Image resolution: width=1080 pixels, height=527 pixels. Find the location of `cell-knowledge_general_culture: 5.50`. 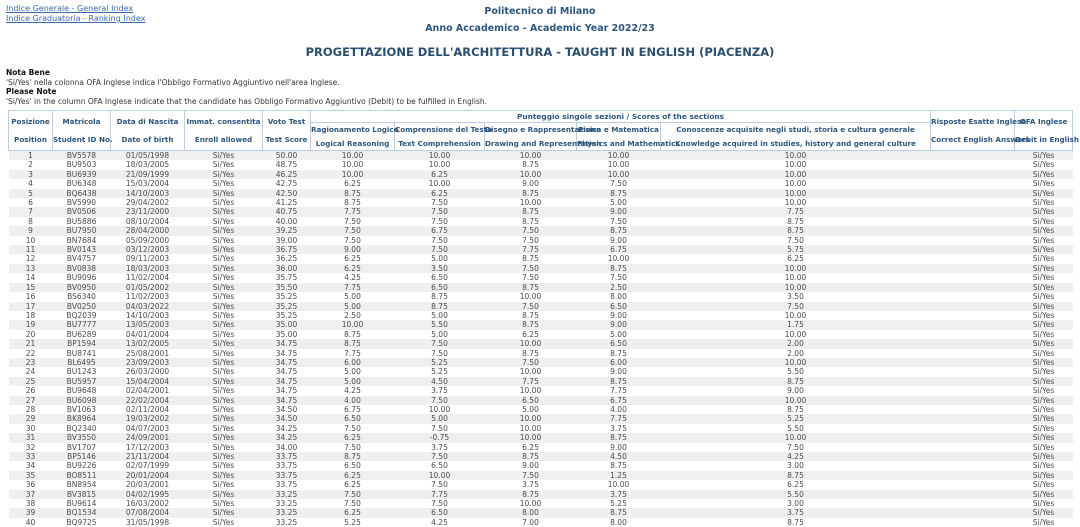

cell-knowledge_general_culture: 5.50 is located at coordinates (796, 494).